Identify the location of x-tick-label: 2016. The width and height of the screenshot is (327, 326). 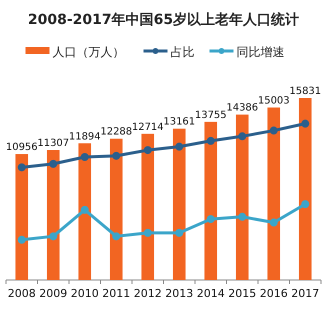
(274, 293).